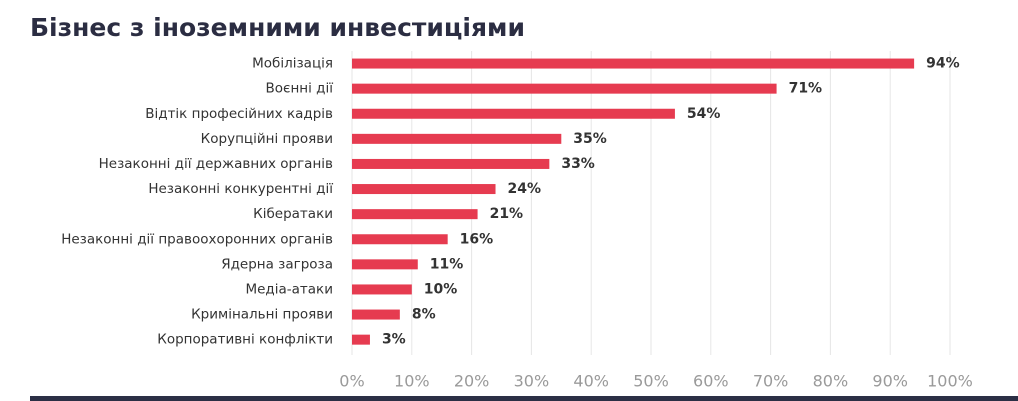  Describe the element at coordinates (507, 214) in the screenshot. I see `value-label: 21%` at that location.